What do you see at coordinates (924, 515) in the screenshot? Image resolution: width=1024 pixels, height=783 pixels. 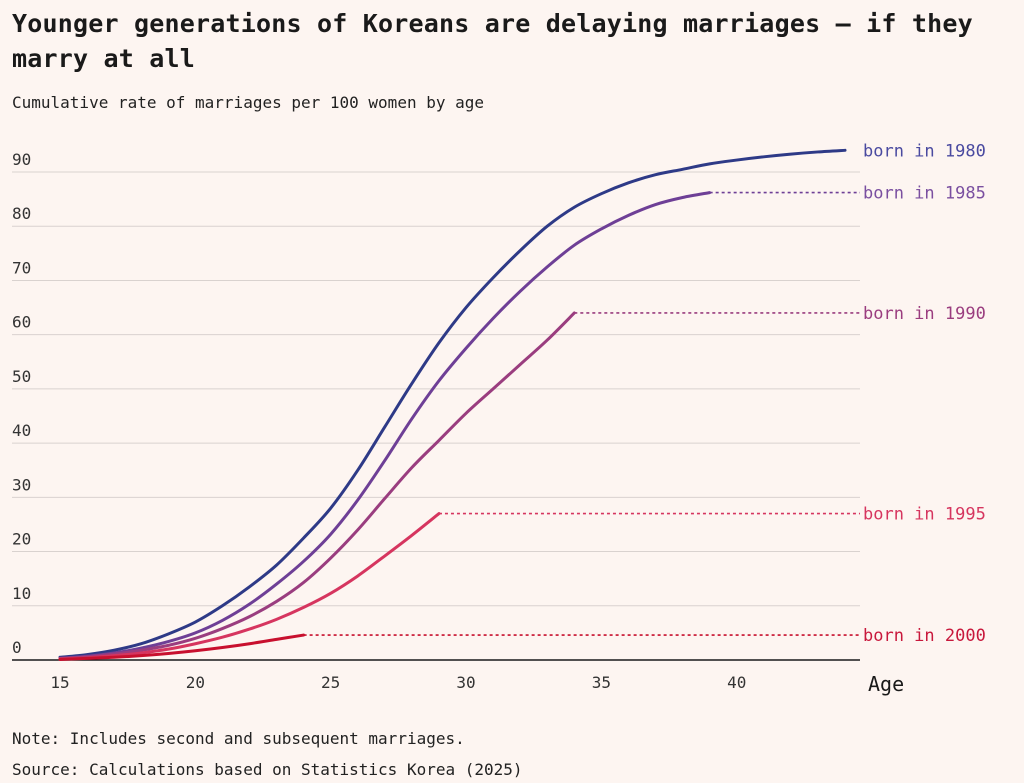 I see `series-label-born-in-1995: born in 1995` at bounding box center [924, 515].